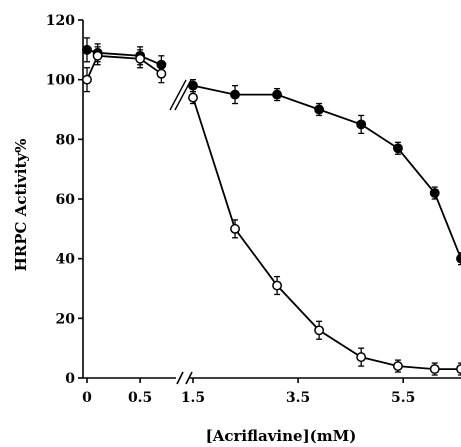  I want to click on y-axis-title: HRPC Activity%, so click(21, 205).